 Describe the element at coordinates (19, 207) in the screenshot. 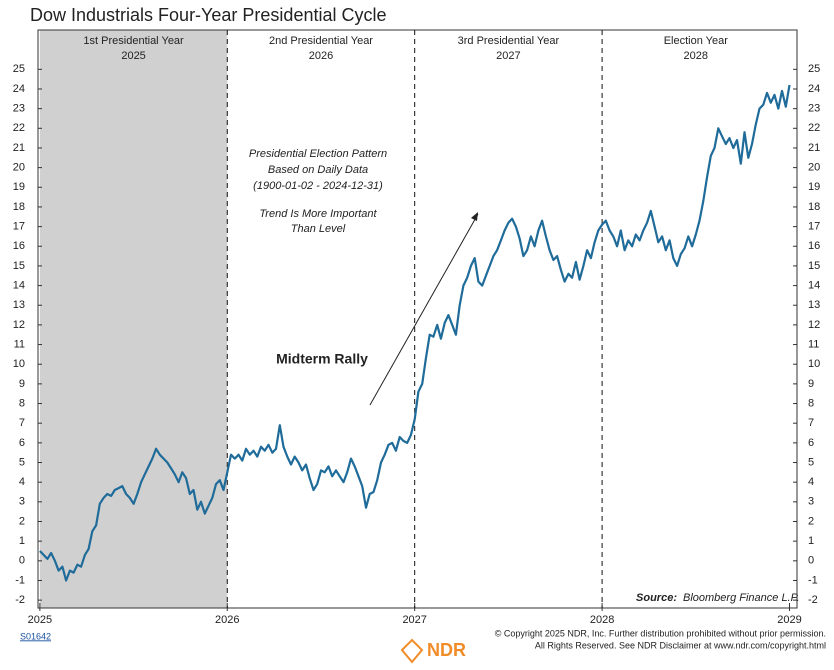

I see `y-tick-label: 18` at that location.